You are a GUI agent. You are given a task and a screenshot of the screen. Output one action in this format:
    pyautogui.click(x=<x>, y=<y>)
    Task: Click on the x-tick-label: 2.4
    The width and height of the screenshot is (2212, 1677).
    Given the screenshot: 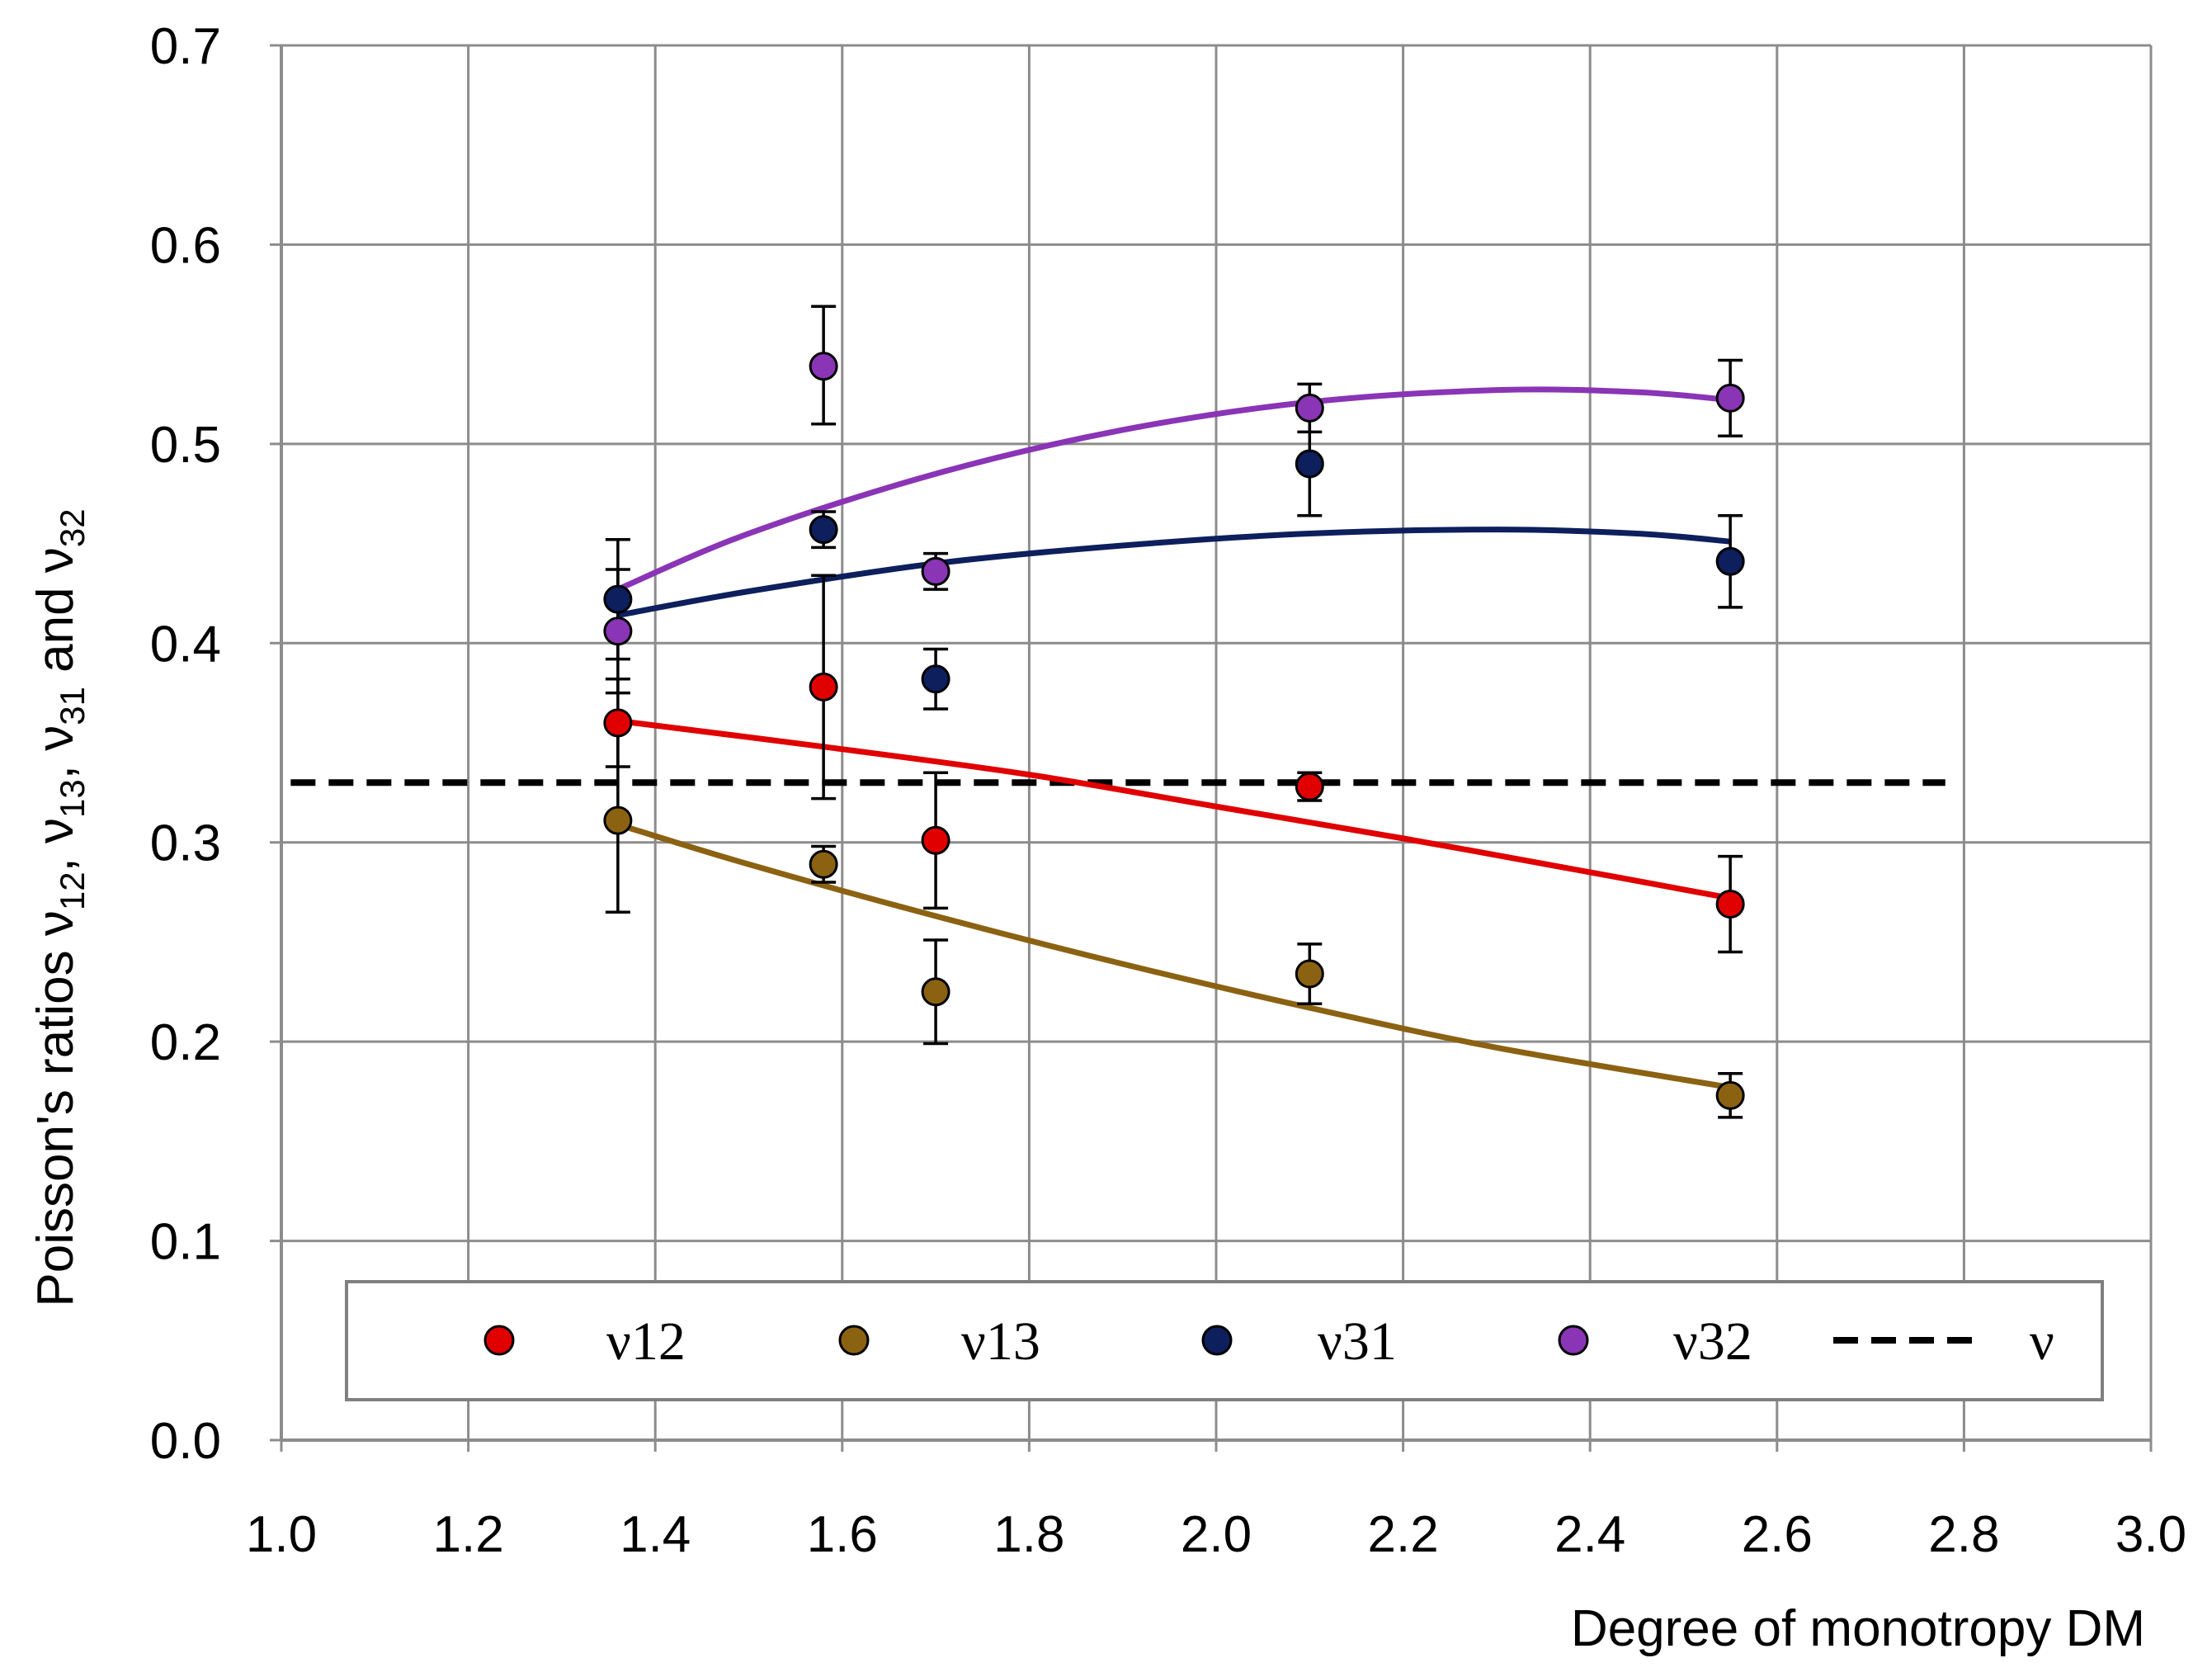 What is the action you would take?
    pyautogui.click(x=1589, y=1534)
    